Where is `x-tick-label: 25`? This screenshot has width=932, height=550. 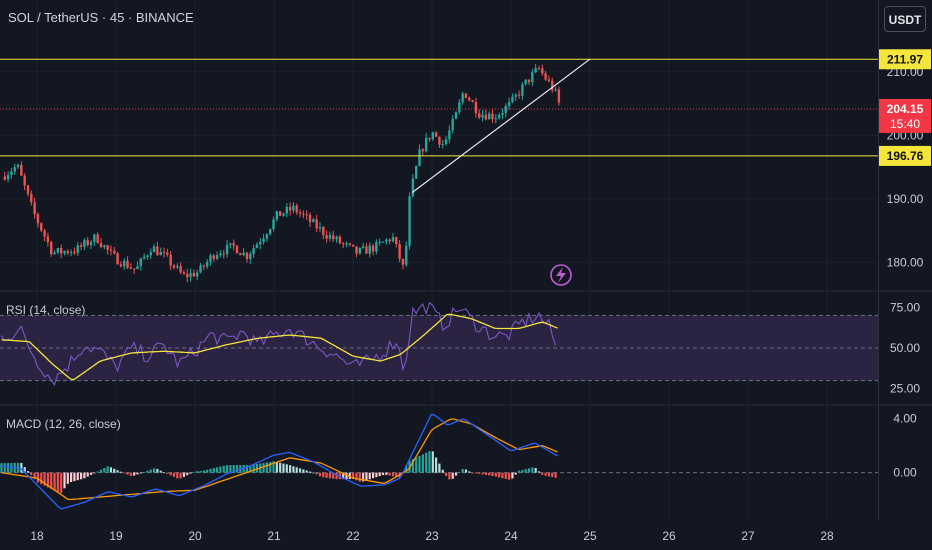
x-tick-label: 25 is located at coordinates (590, 536).